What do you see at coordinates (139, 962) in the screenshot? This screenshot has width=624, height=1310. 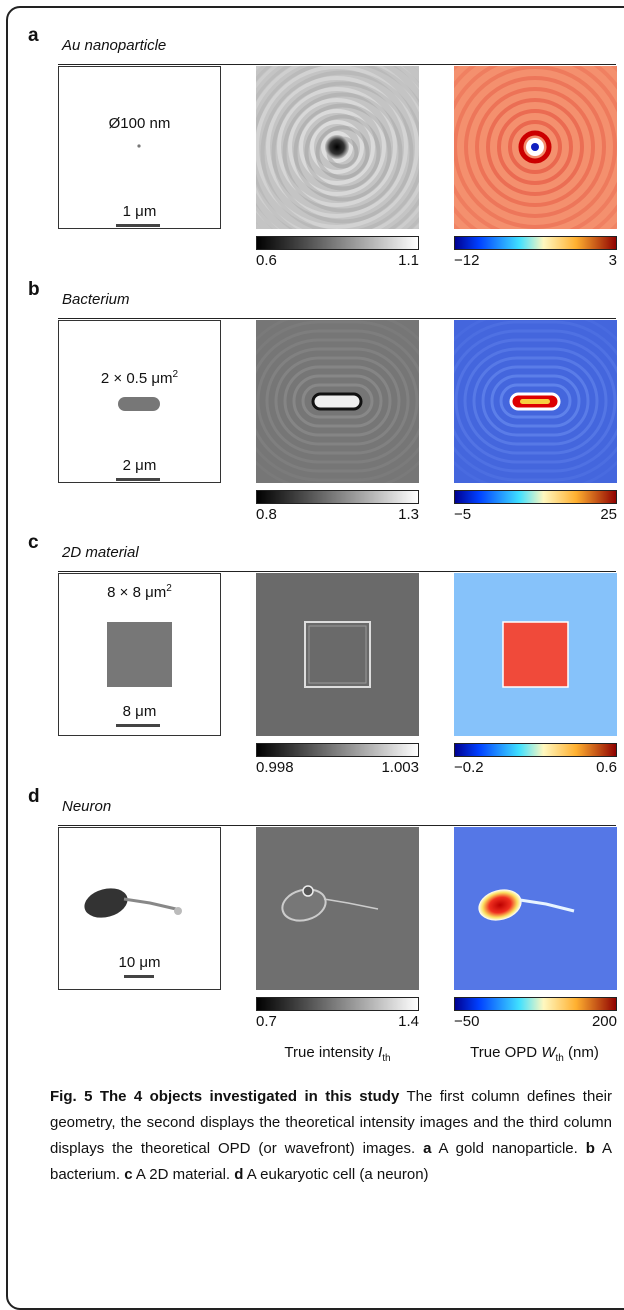 I see `scale-label: 10 μm` at bounding box center [139, 962].